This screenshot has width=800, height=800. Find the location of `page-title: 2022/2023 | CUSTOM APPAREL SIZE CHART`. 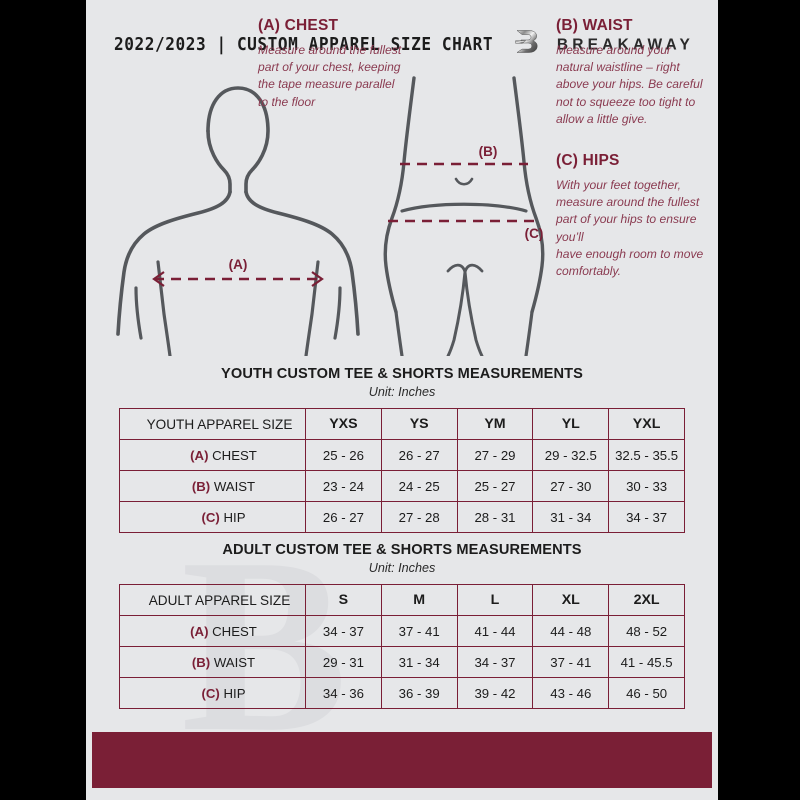

page-title: 2022/2023 | CUSTOM APPAREL SIZE CHART is located at coordinates (304, 45).